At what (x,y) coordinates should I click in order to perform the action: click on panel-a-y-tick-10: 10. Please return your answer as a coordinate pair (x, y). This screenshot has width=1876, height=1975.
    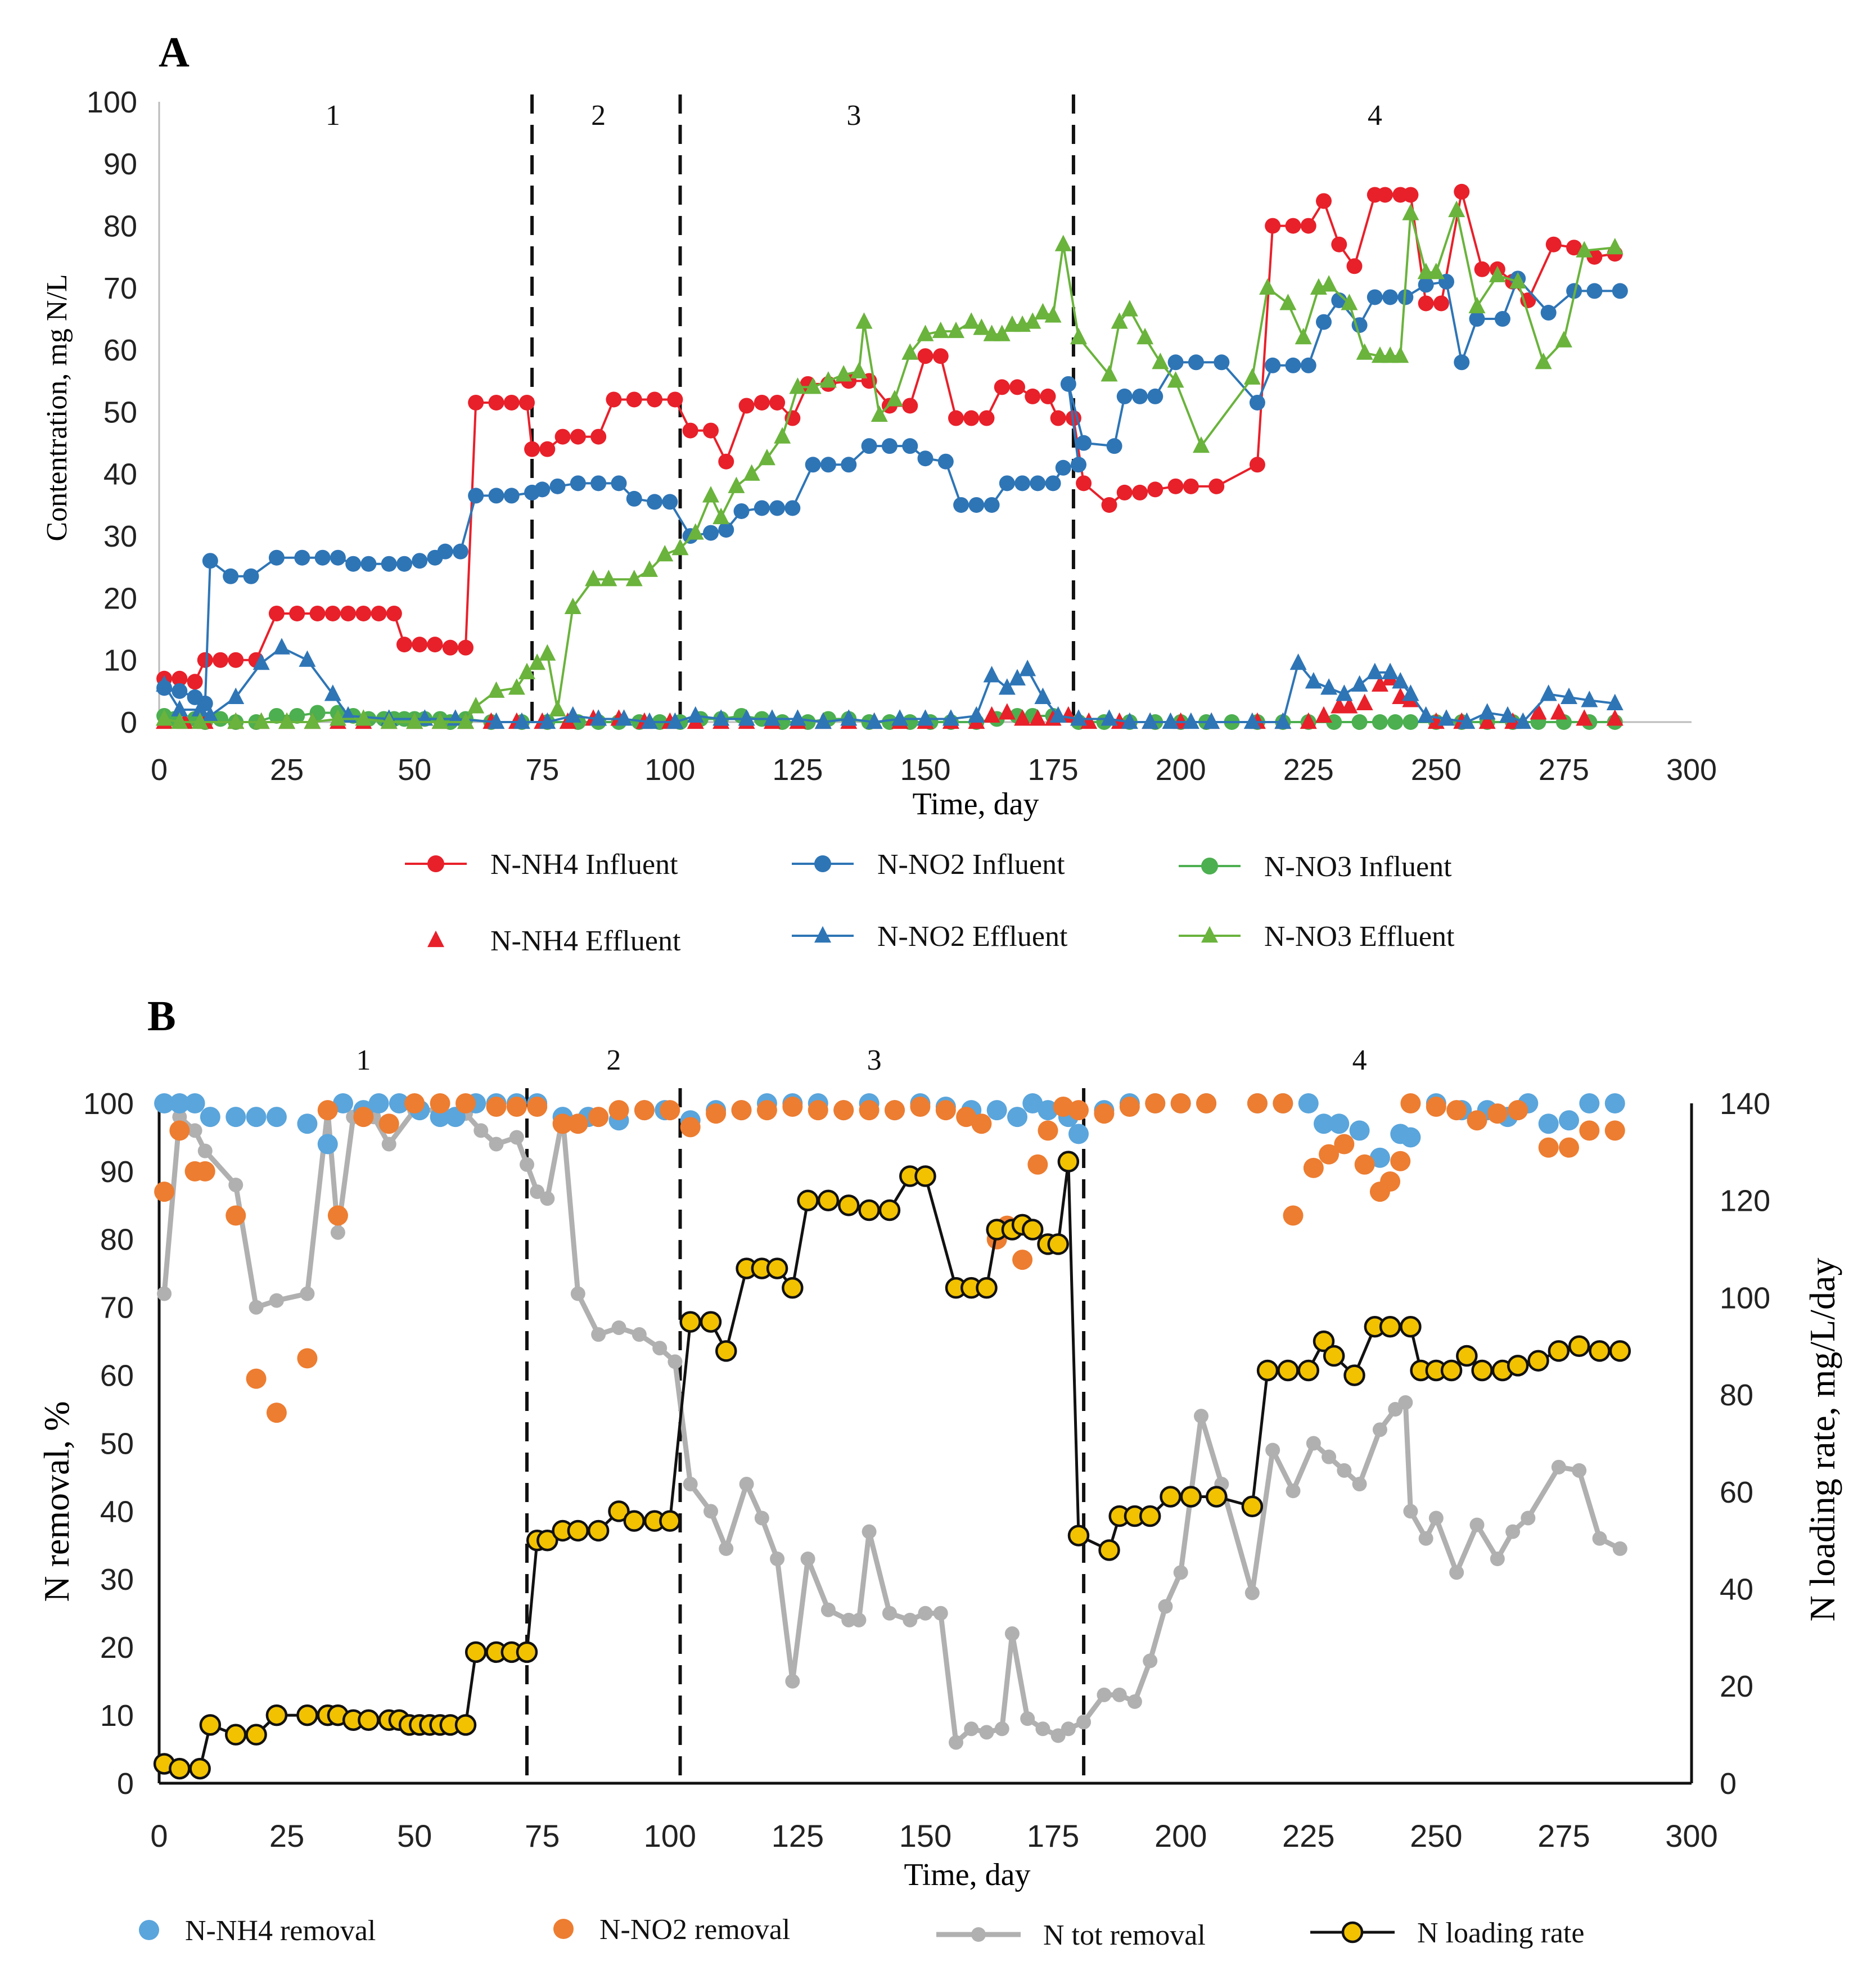
    Looking at the image, I should click on (120, 661).